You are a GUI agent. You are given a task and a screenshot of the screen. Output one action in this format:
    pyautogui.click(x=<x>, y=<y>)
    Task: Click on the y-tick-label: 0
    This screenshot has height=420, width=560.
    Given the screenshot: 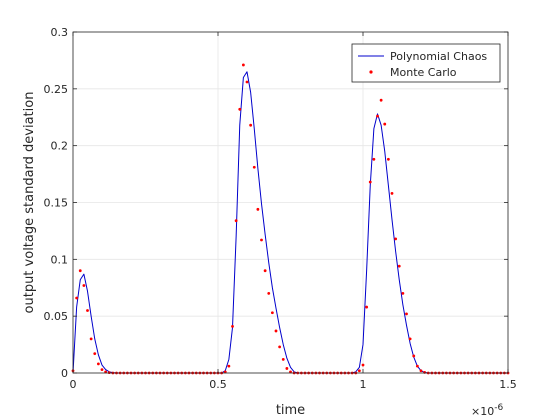 What is the action you would take?
    pyautogui.click(x=64, y=373)
    